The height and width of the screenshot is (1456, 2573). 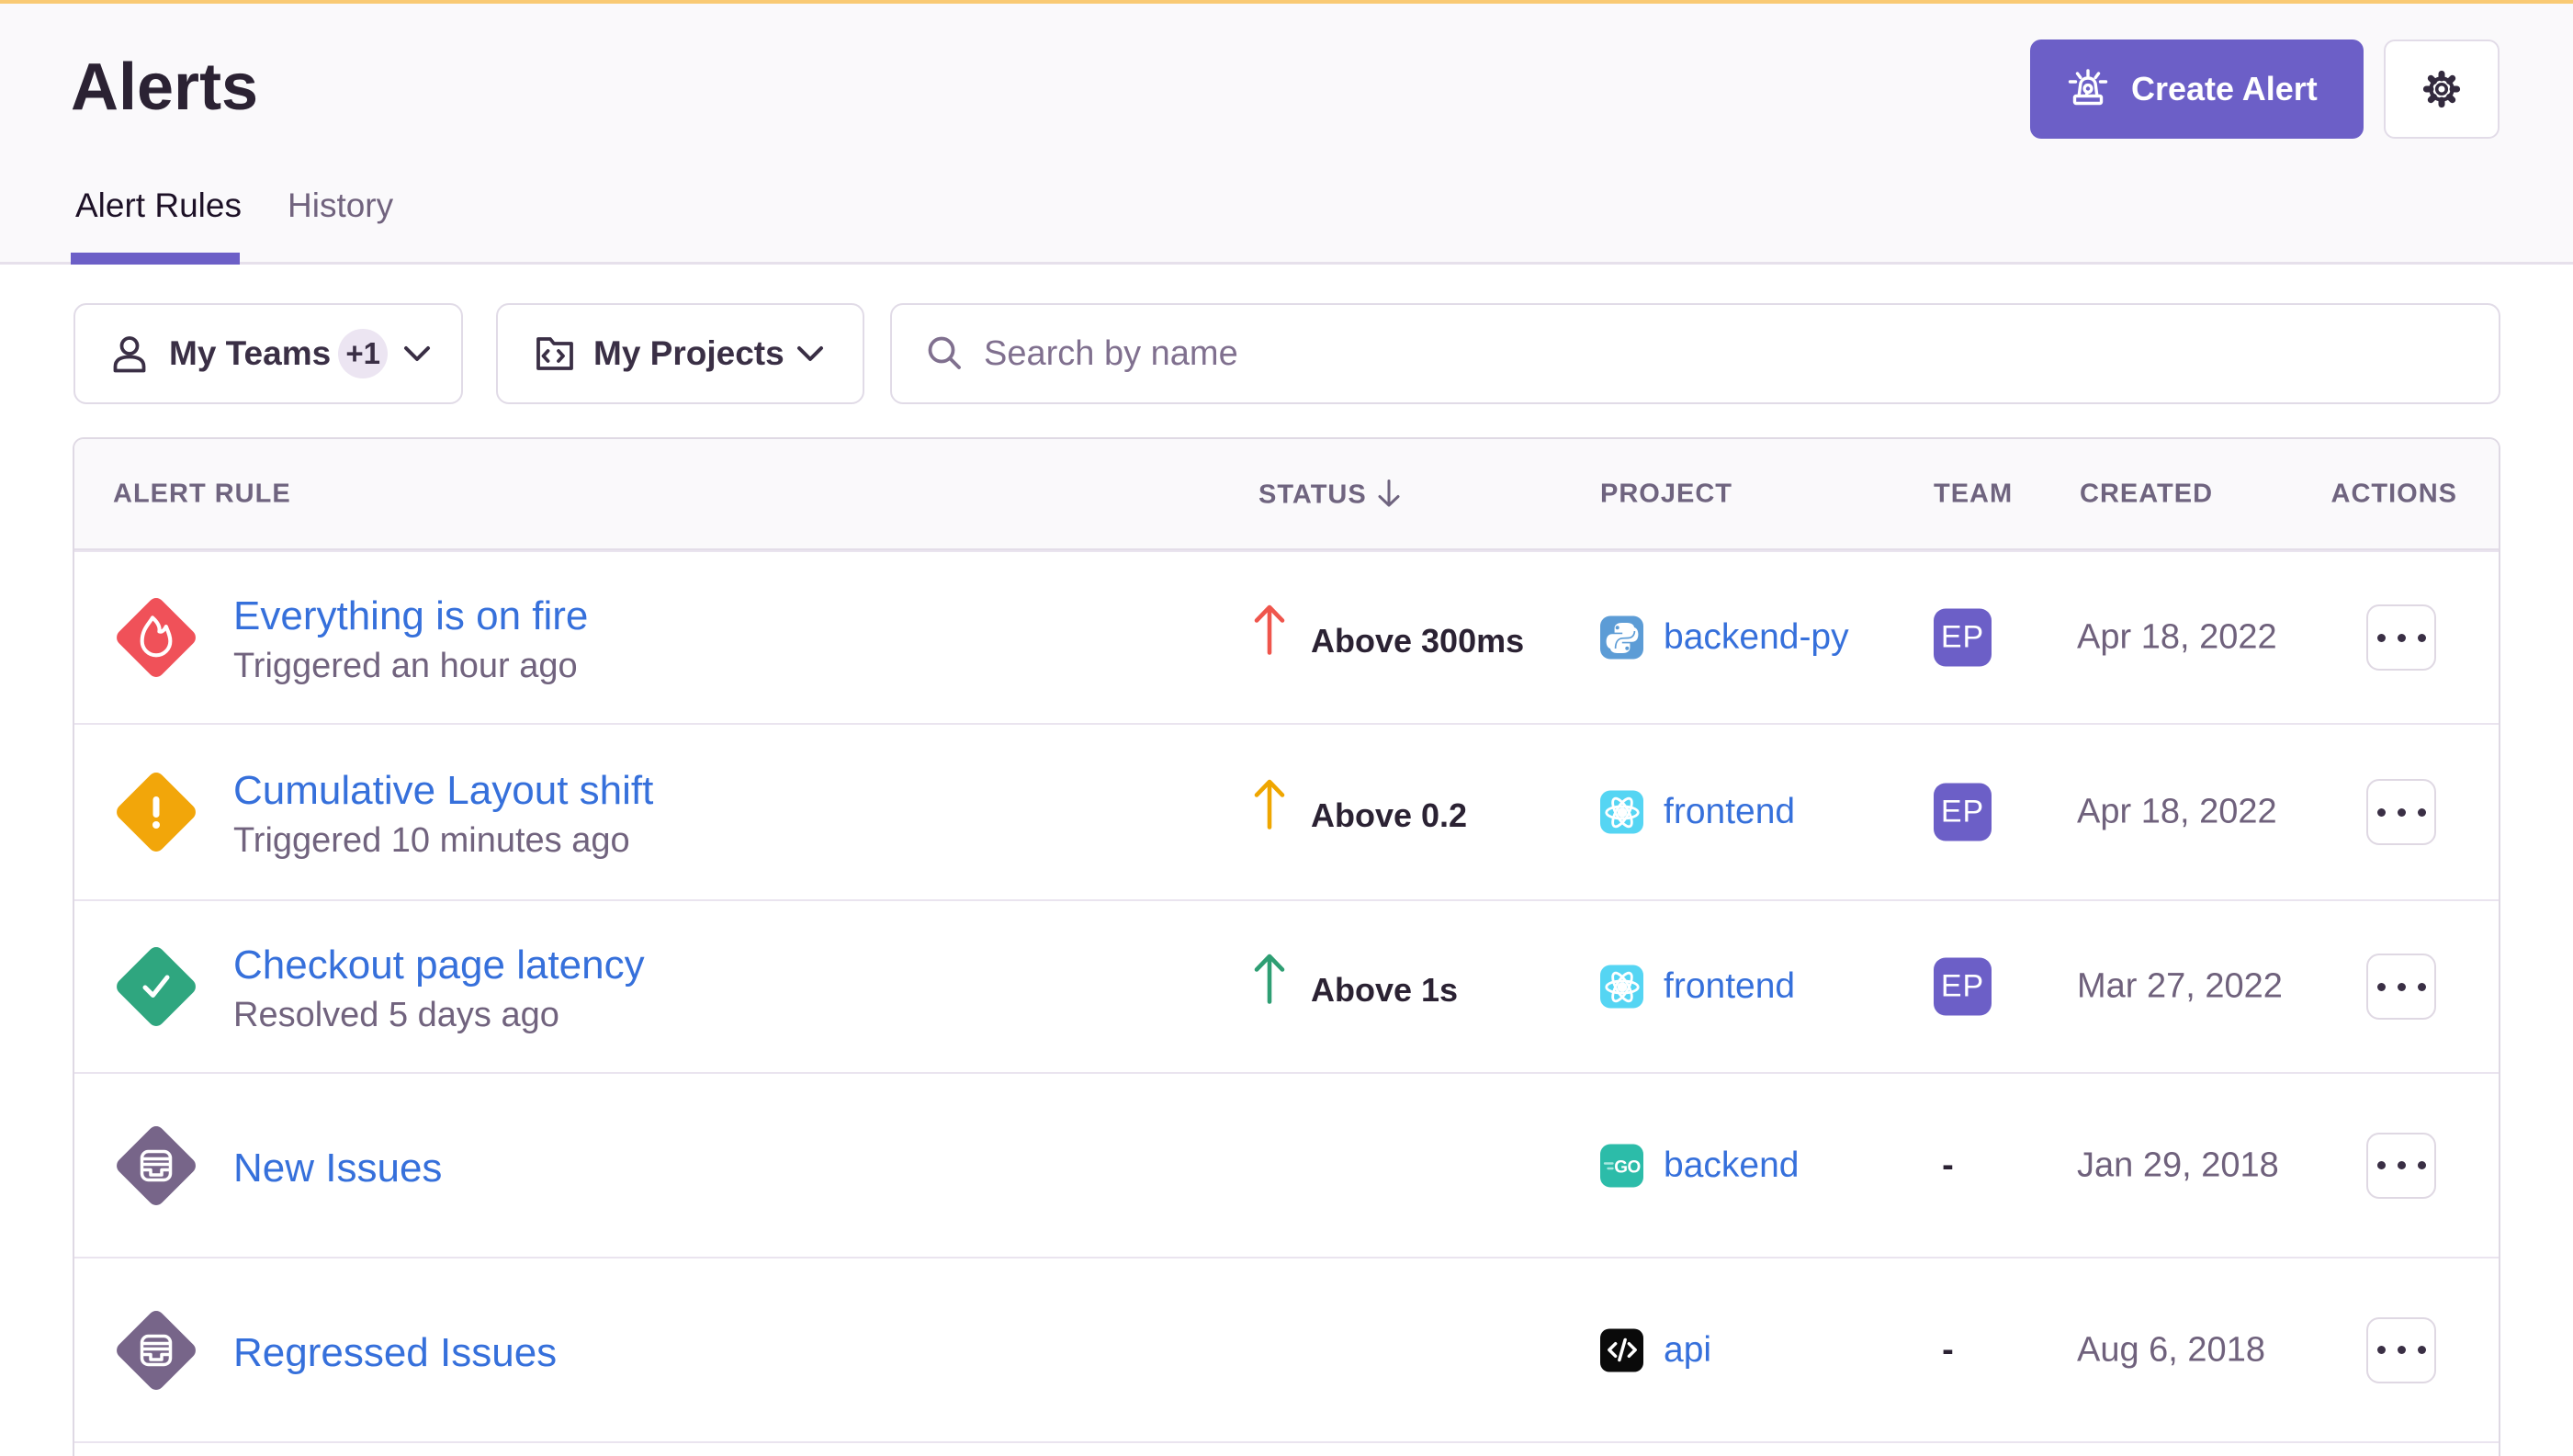 What do you see at coordinates (1627, 1167) in the screenshot?
I see `svg-text: GO` at bounding box center [1627, 1167].